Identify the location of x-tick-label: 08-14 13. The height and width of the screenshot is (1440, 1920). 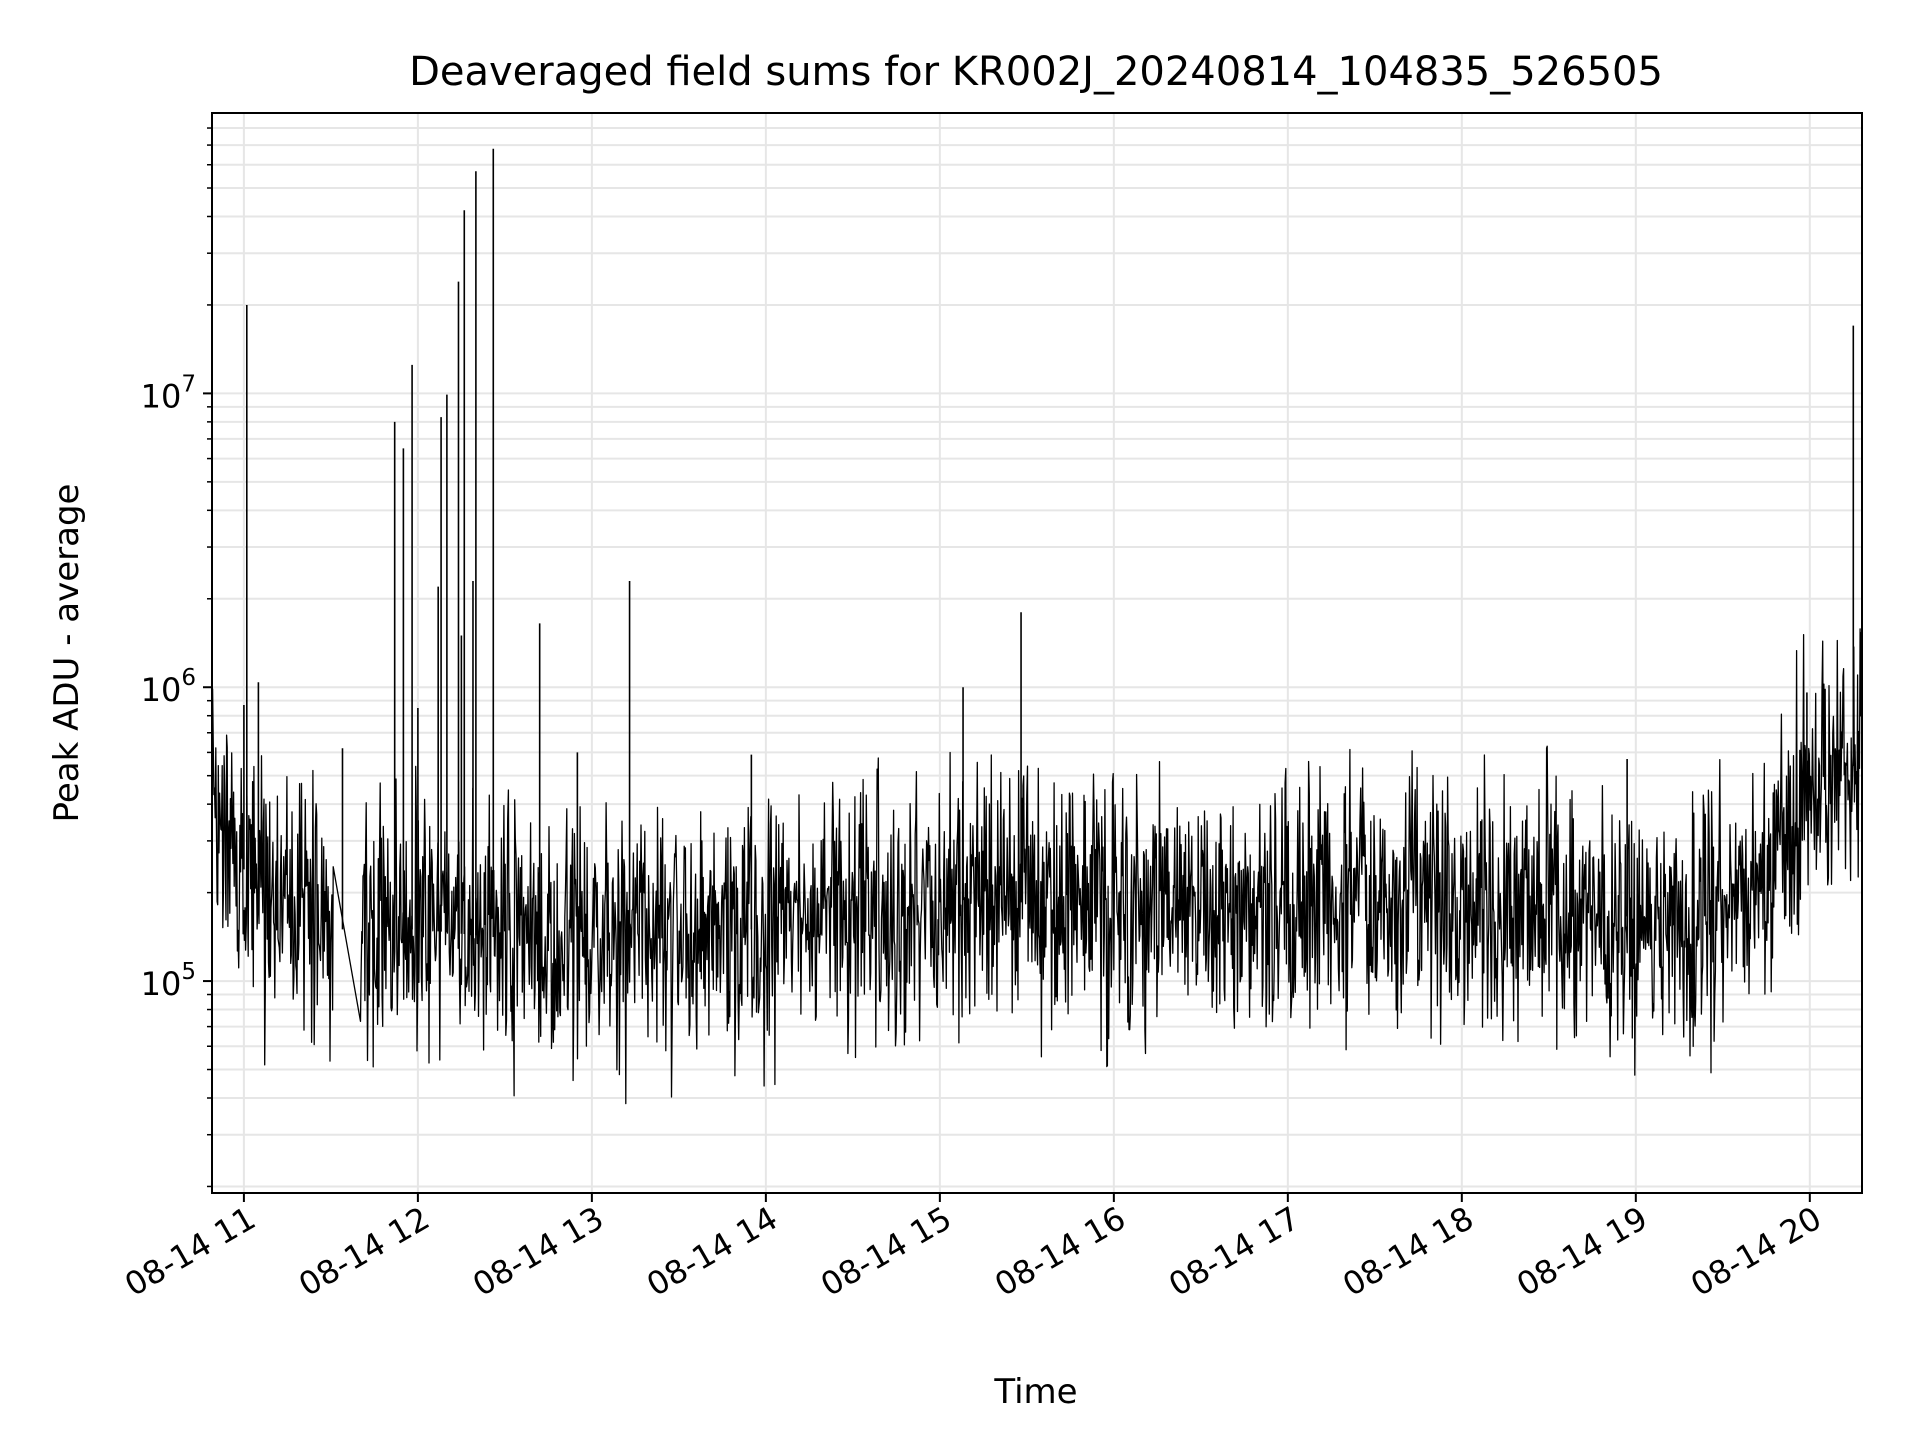
(538, 1251).